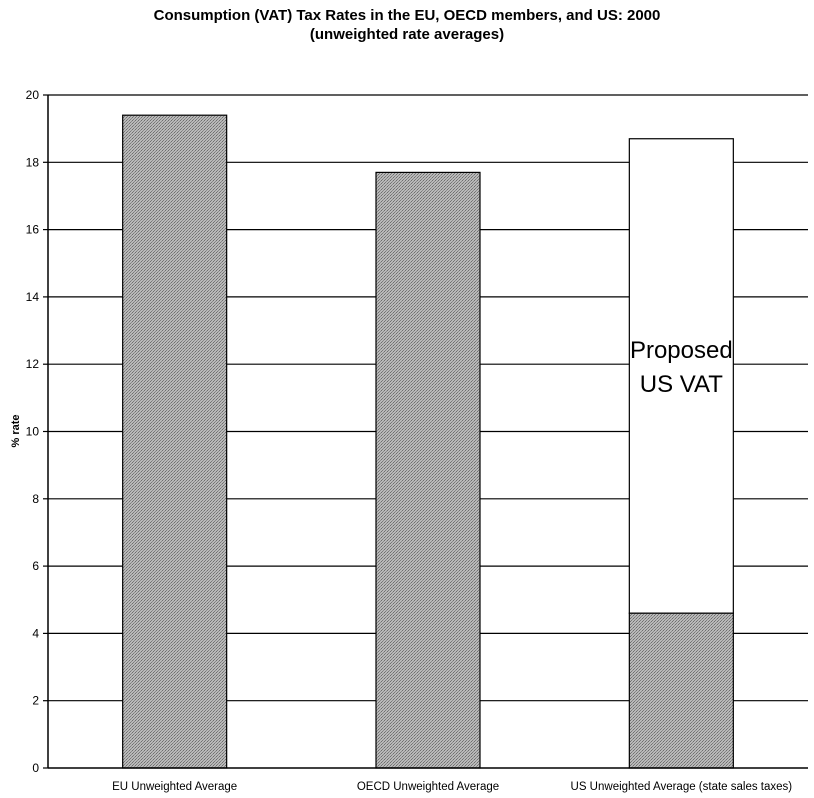 The width and height of the screenshot is (814, 798). Describe the element at coordinates (35, 633) in the screenshot. I see `y-tick-label: 4` at that location.